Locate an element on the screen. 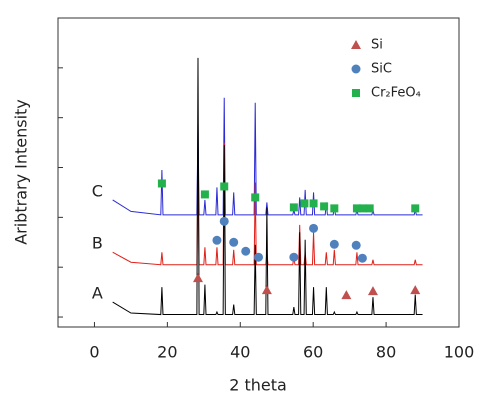 Image resolution: width=484 pixels, height=406 pixels. x-tick-label: 20 is located at coordinates (167, 352).